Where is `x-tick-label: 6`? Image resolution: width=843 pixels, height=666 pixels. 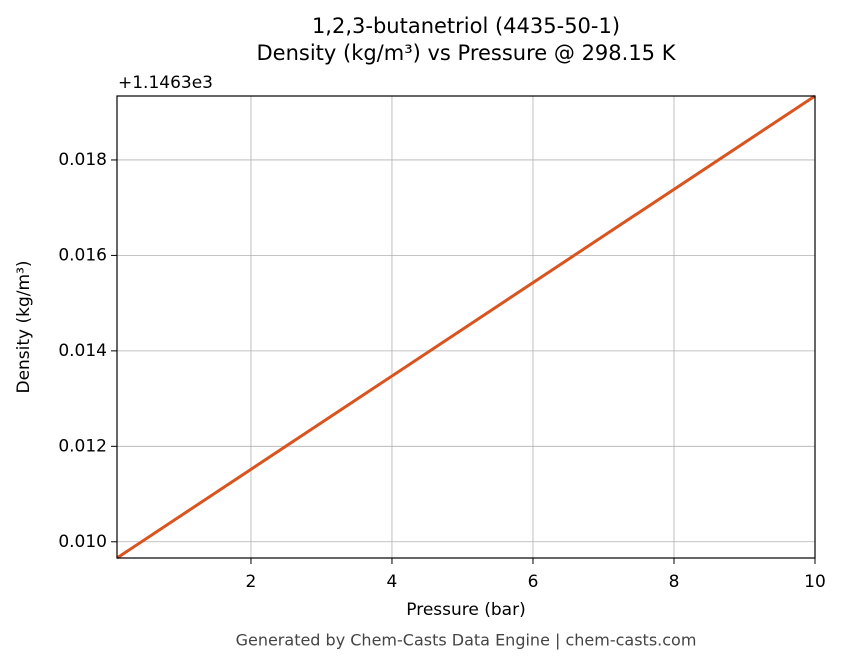
x-tick-label: 6 is located at coordinates (533, 582).